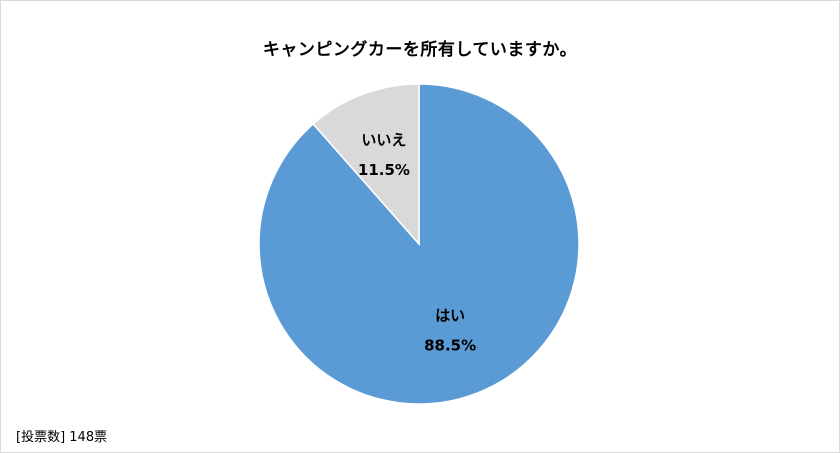  I want to click on vote-count-footnote: [投票数] 148票, so click(62, 437).